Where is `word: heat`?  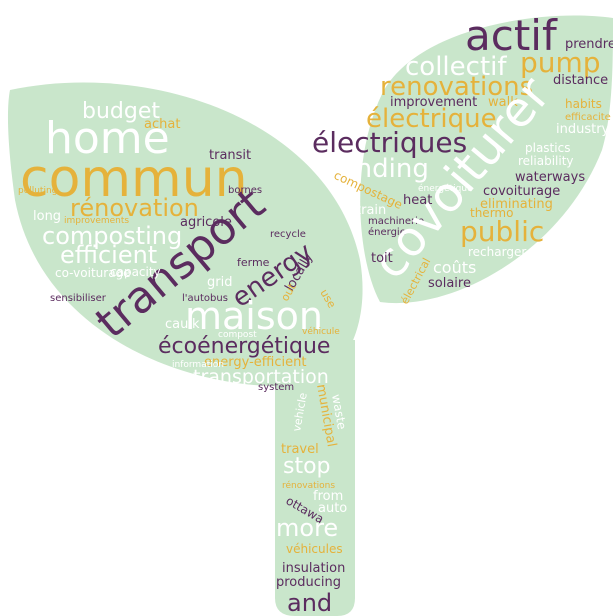 word: heat is located at coordinates (417, 200).